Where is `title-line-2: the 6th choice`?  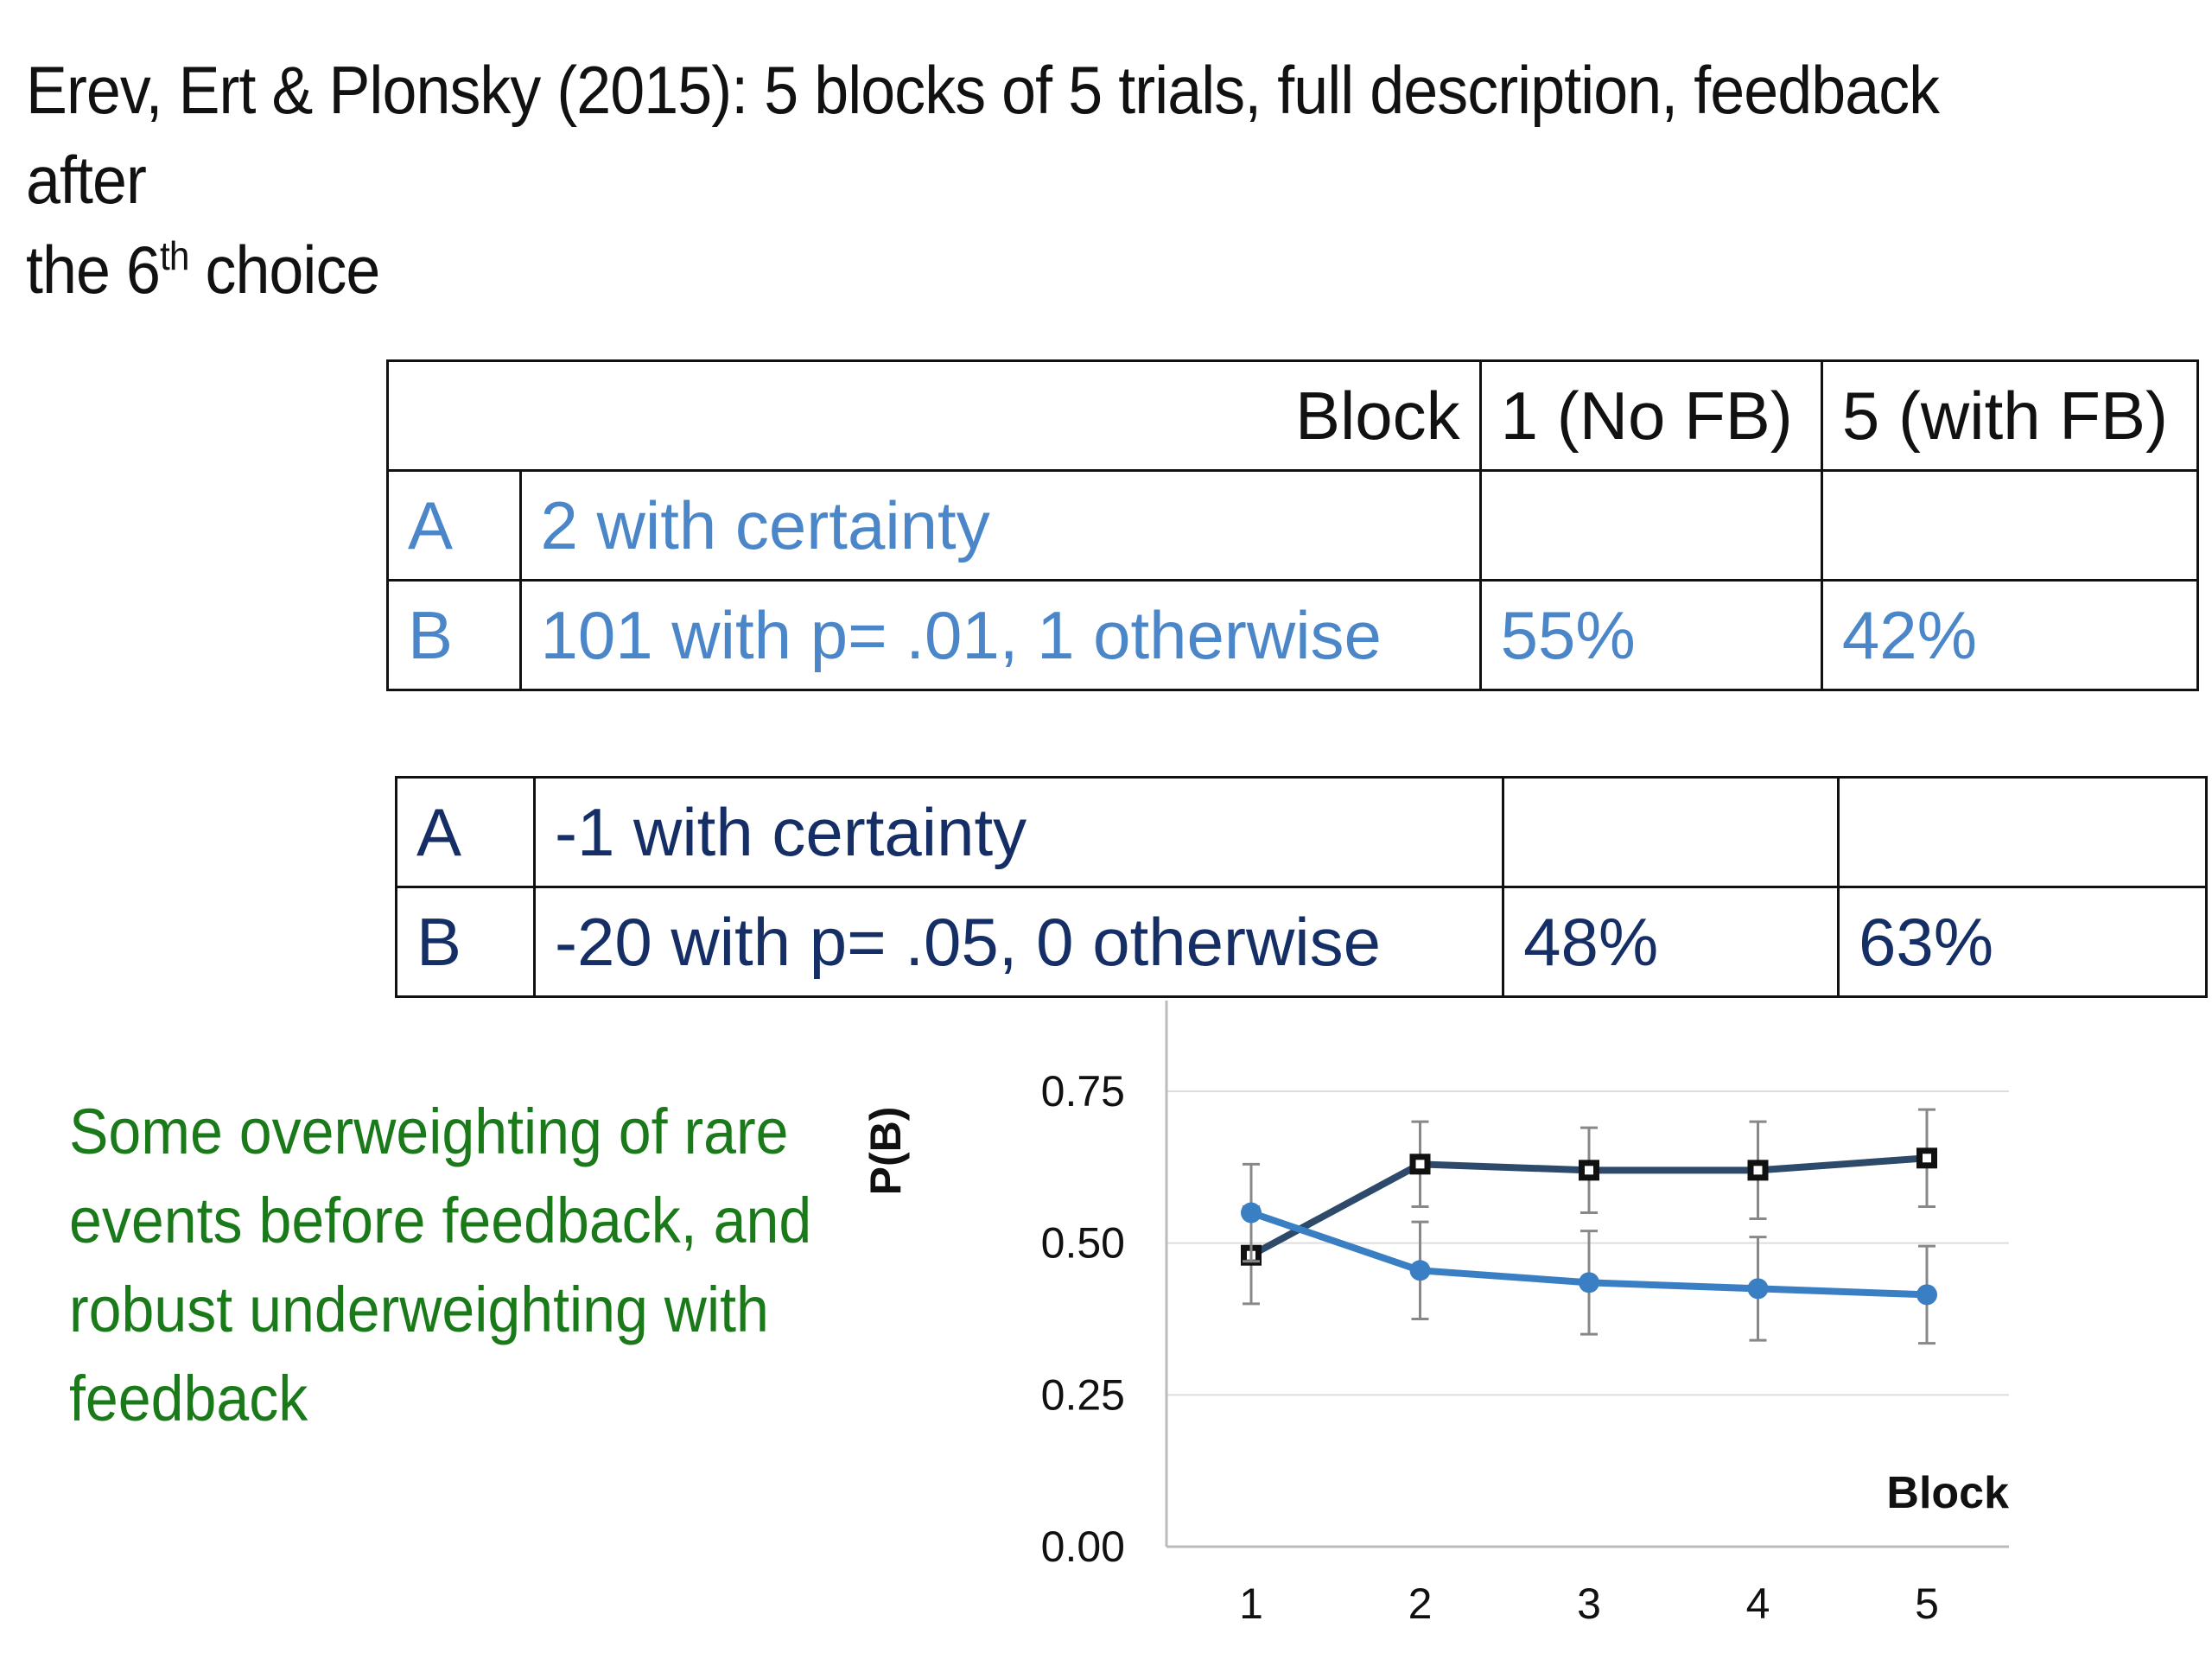
title-line-2: the 6th choice is located at coordinates (1012, 270).